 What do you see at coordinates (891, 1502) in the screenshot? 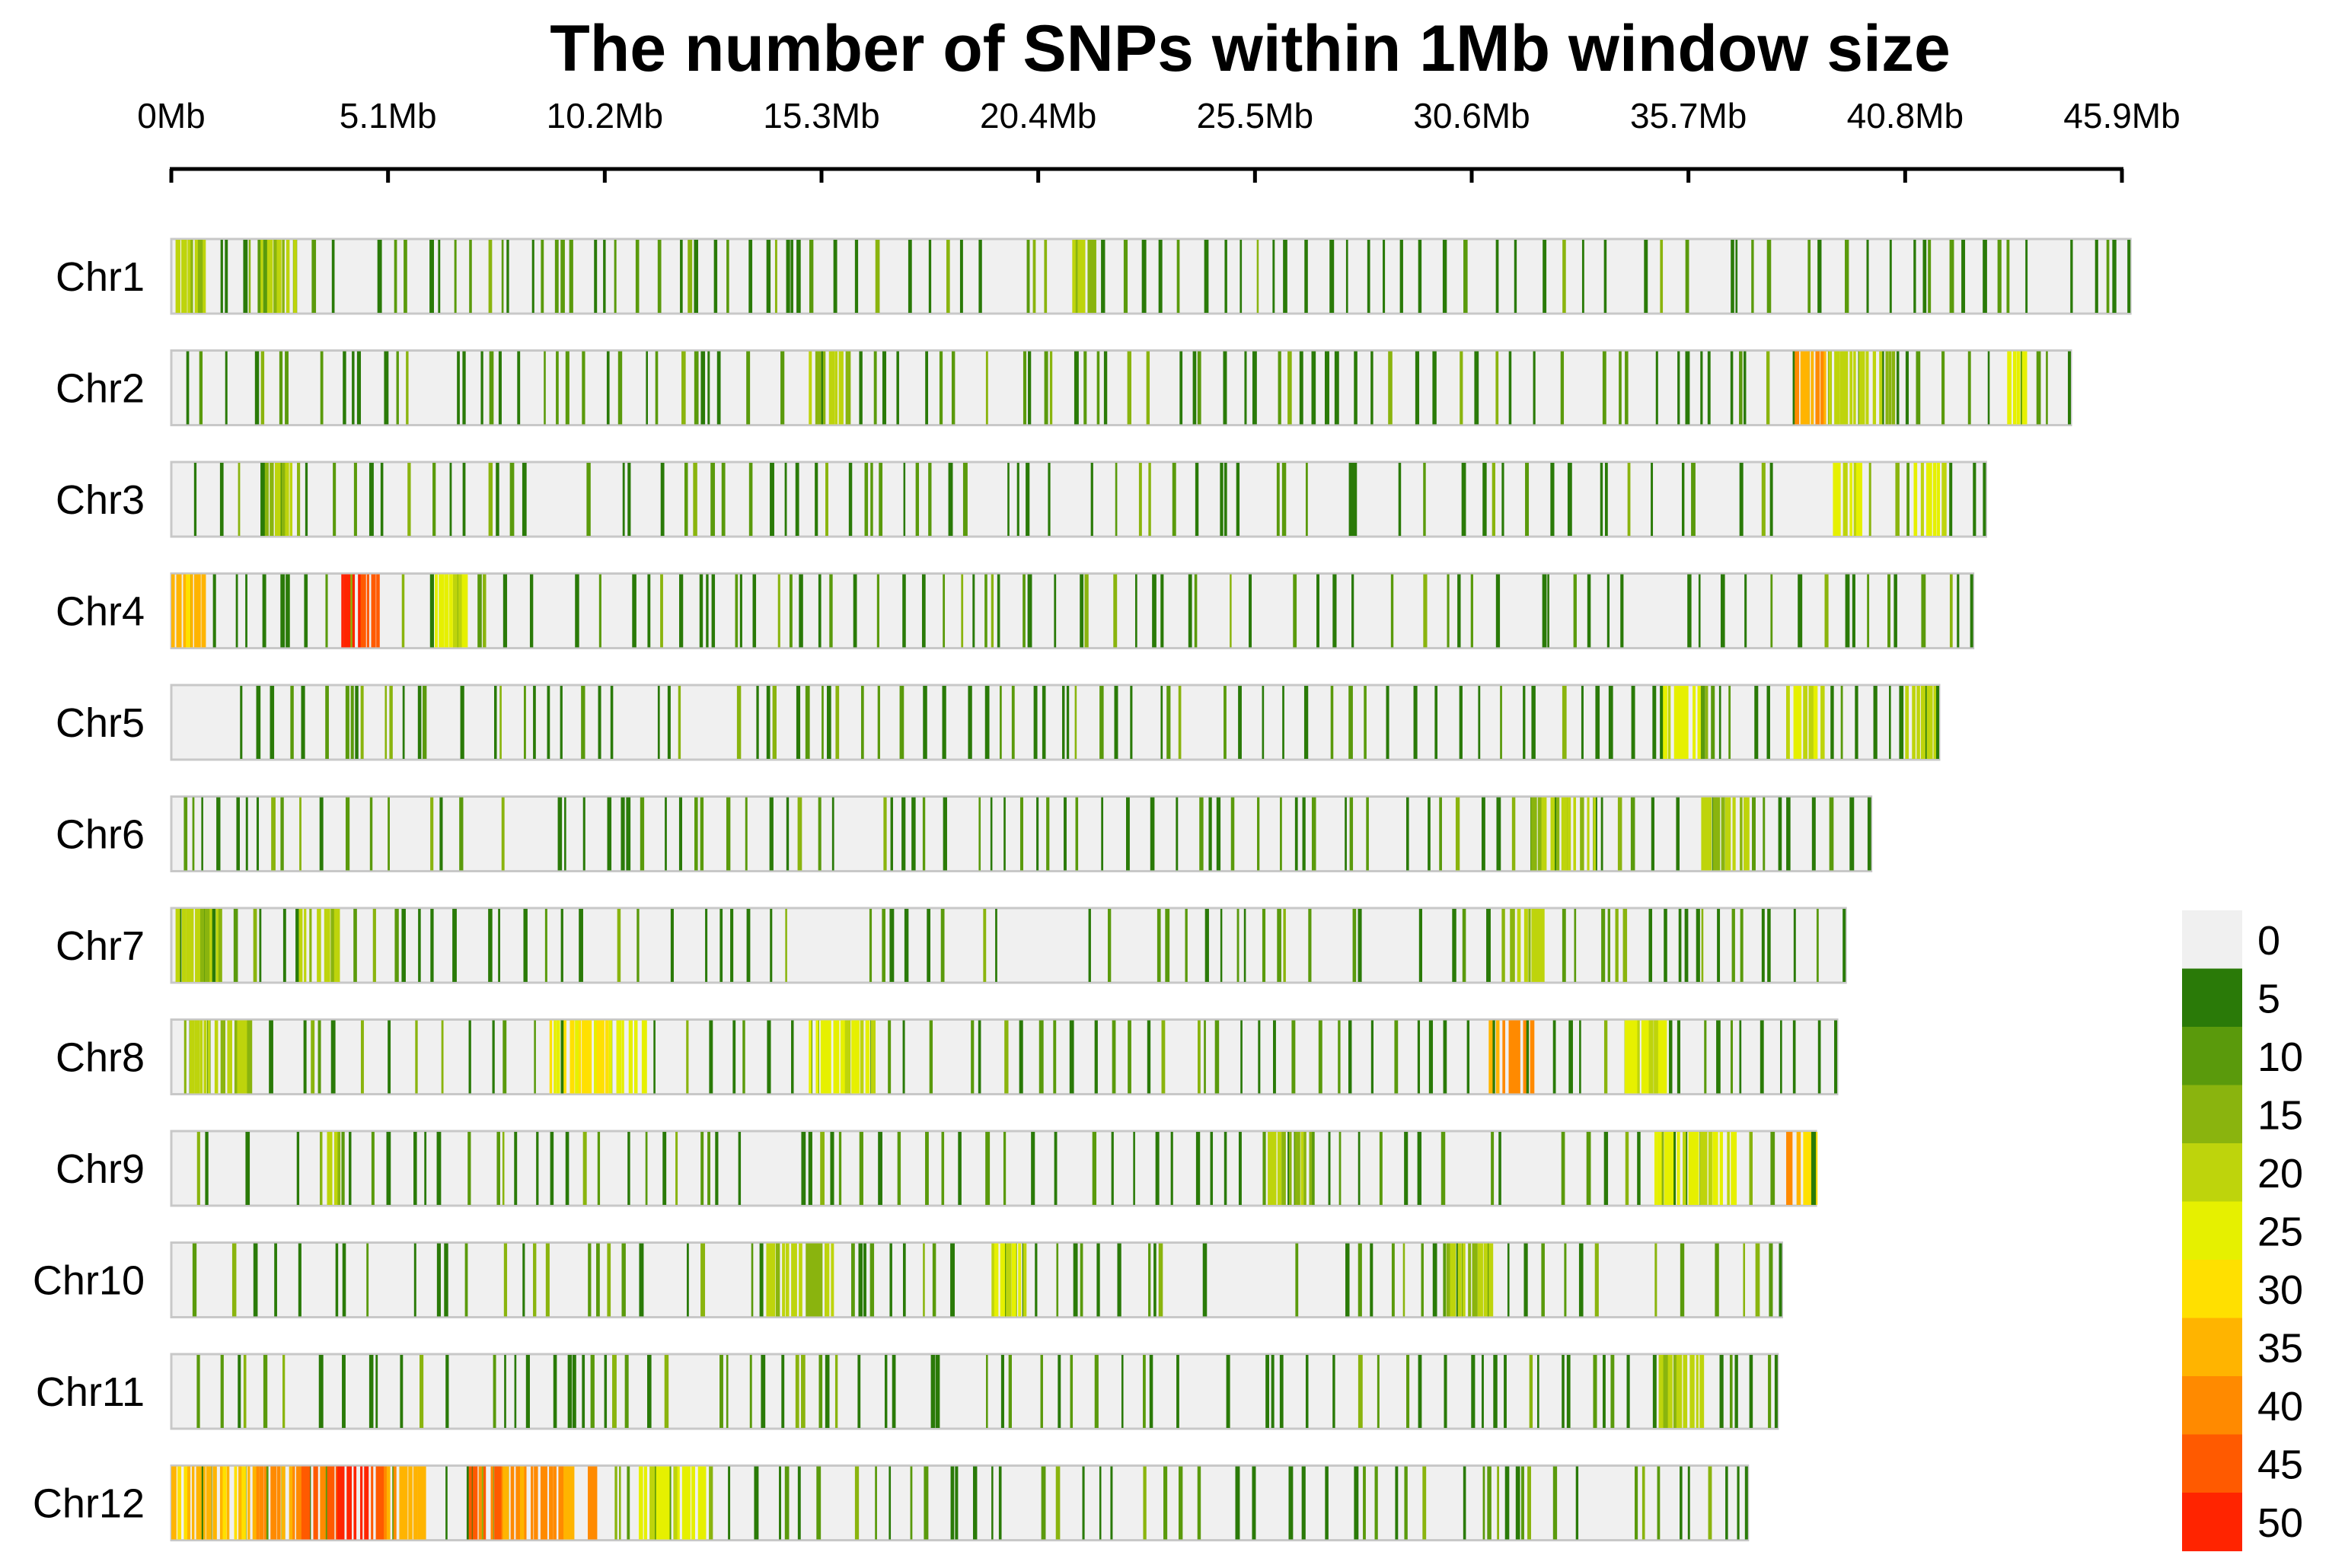
I see `chromosome-track-chr12: Chr12` at bounding box center [891, 1502].